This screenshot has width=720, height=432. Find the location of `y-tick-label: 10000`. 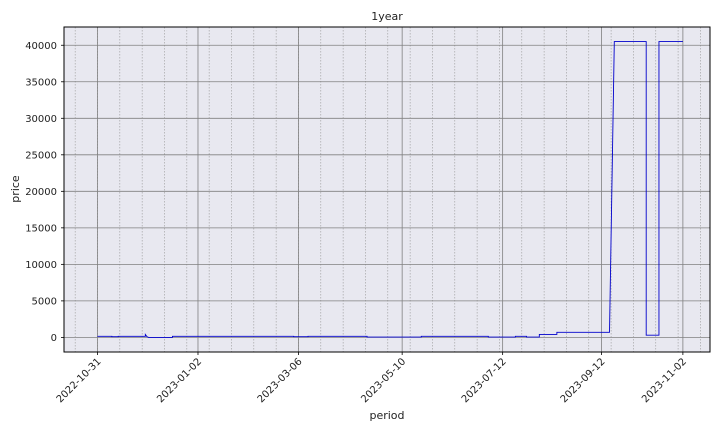

y-tick-label: 10000 is located at coordinates (41, 265).